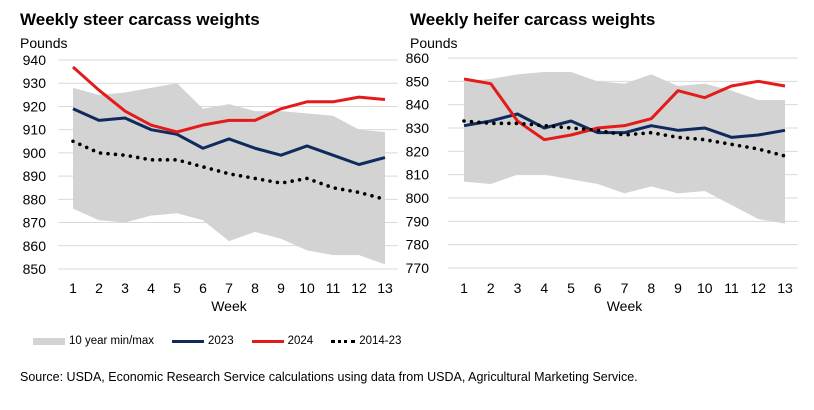  What do you see at coordinates (112, 341) in the screenshot?
I see `legend-label: 10 year min/max` at bounding box center [112, 341].